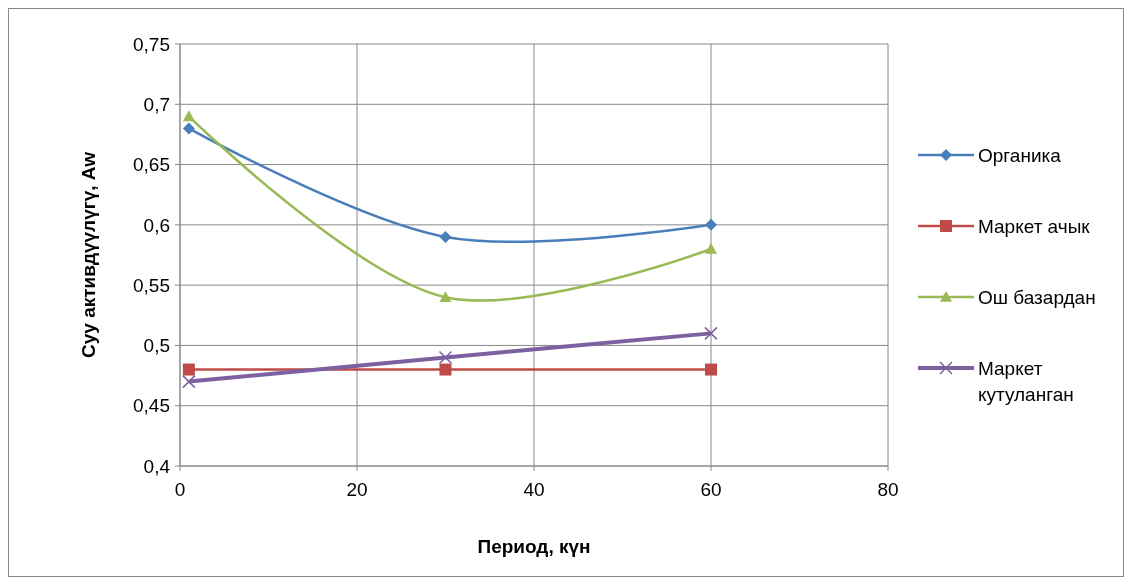  I want to click on legend-label: Ош базардан, so click(1037, 297).